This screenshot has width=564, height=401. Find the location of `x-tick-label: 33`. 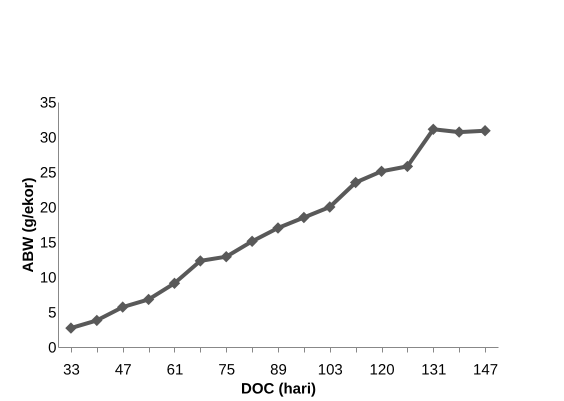

x-tick-label: 33 is located at coordinates (71, 370).